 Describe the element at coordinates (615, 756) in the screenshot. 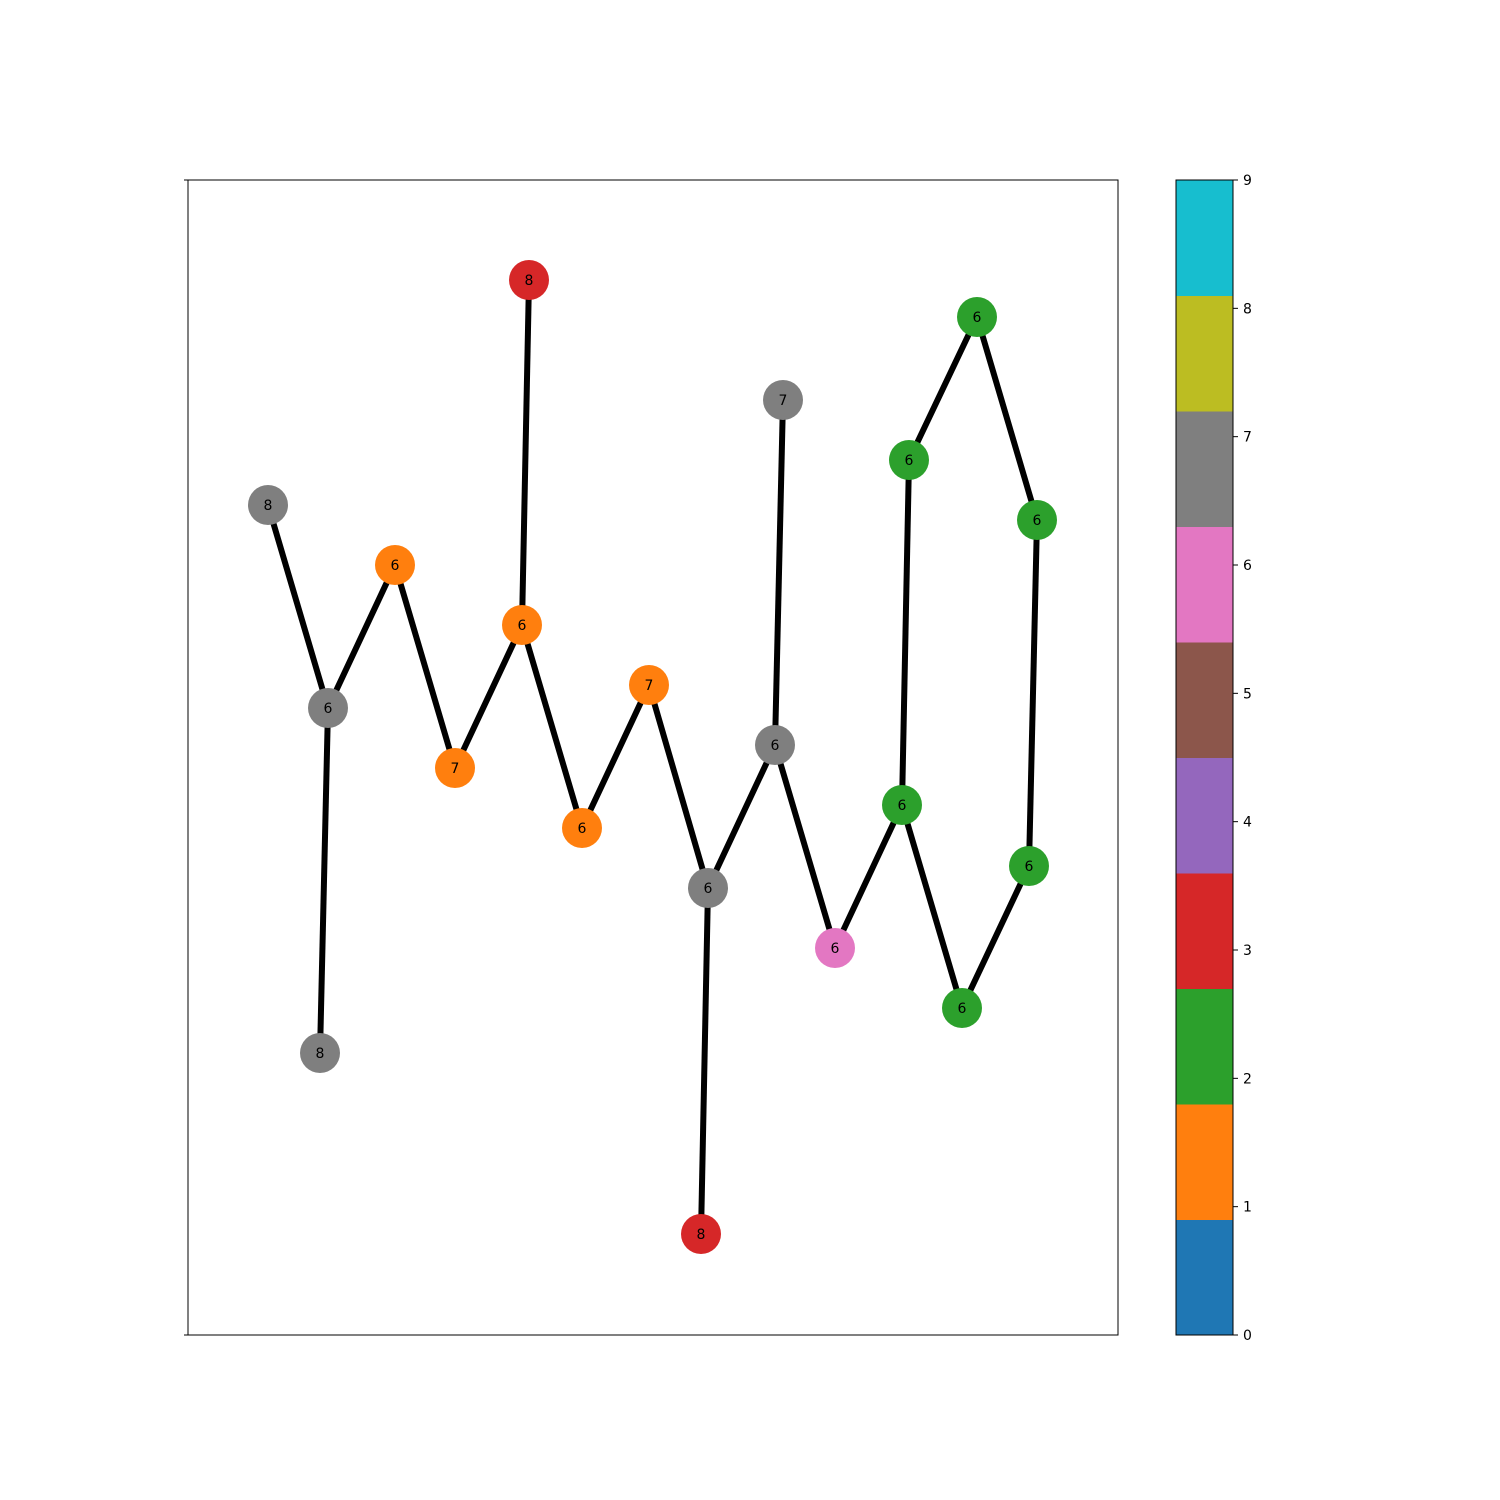

I see `edge-n8-n9` at that location.